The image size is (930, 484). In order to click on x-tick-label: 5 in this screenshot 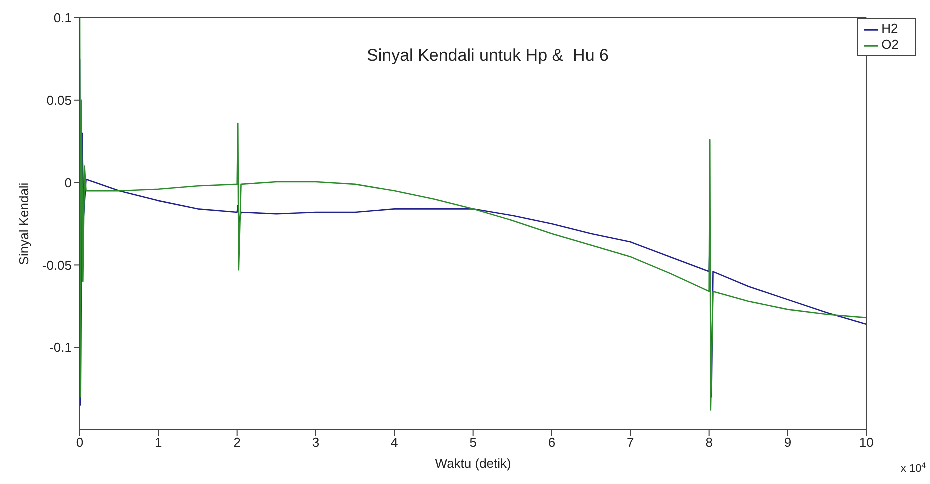, I will do `click(473, 442)`.